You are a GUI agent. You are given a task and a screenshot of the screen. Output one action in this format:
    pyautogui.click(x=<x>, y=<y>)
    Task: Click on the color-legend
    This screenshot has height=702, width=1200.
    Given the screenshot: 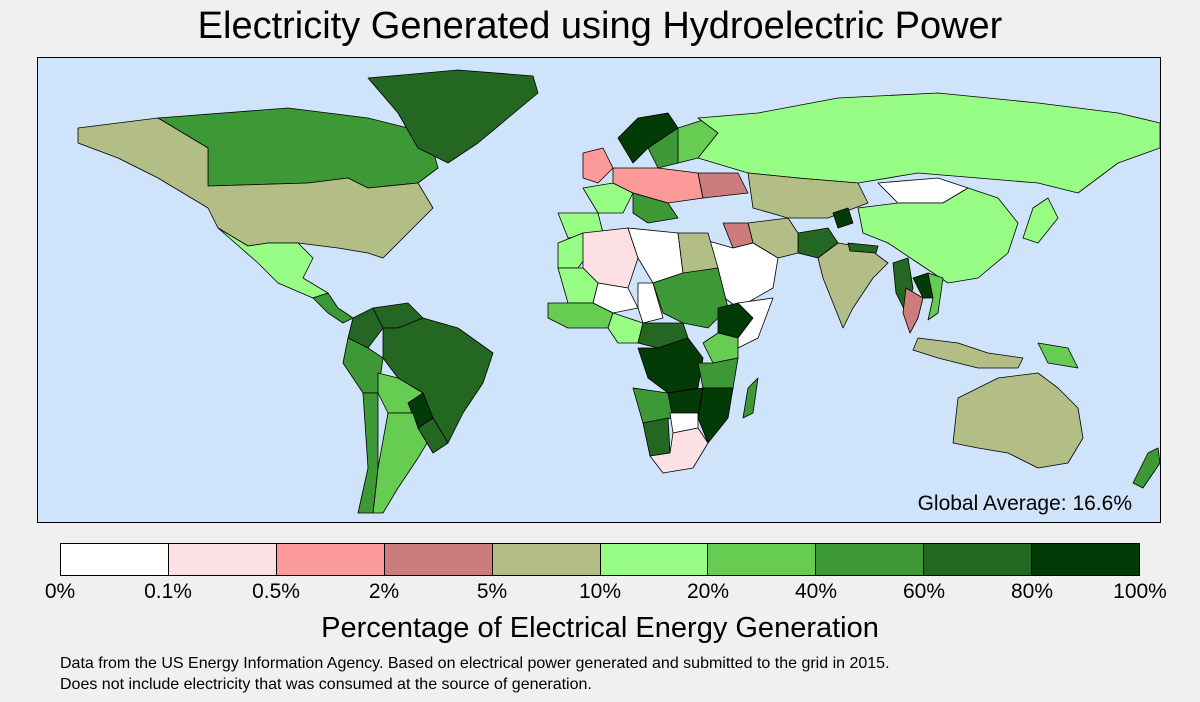 What is the action you would take?
    pyautogui.click(x=600, y=559)
    